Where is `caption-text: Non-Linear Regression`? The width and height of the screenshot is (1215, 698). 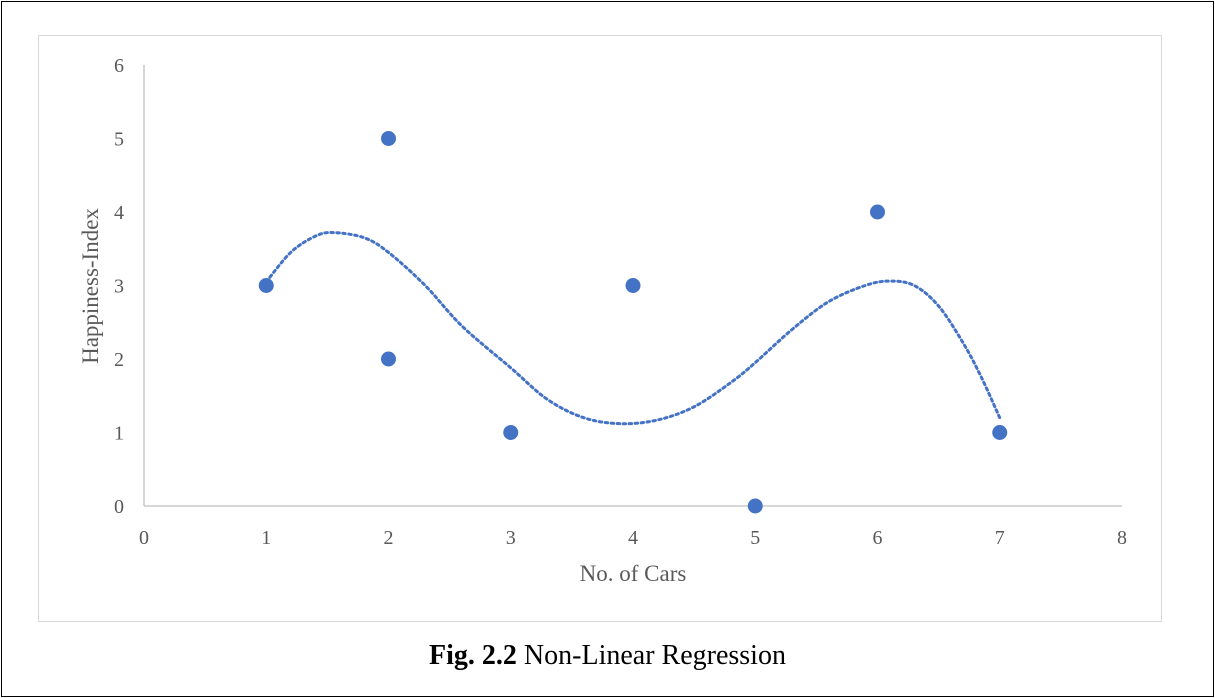 caption-text: Non-Linear Regression is located at coordinates (651, 655).